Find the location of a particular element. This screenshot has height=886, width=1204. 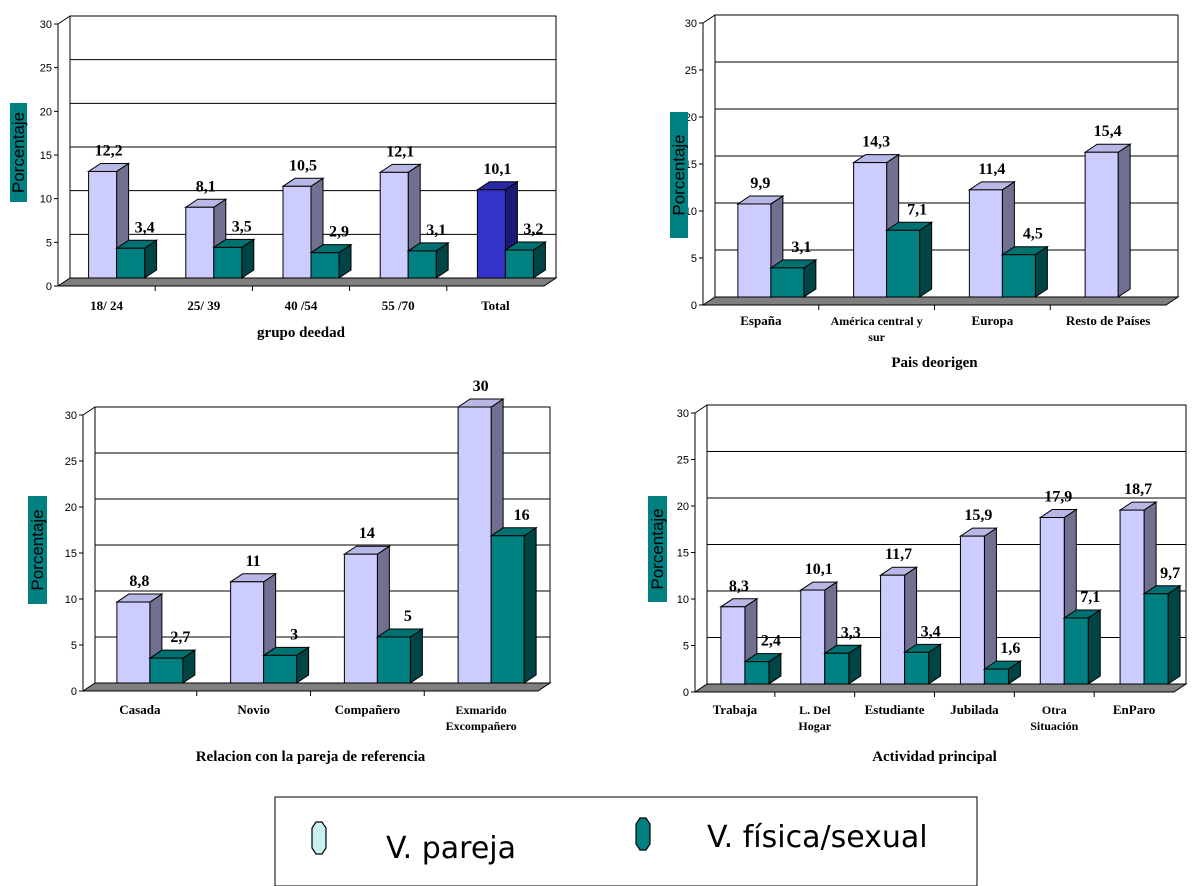

teal-octagon-icon is located at coordinates (643, 834).